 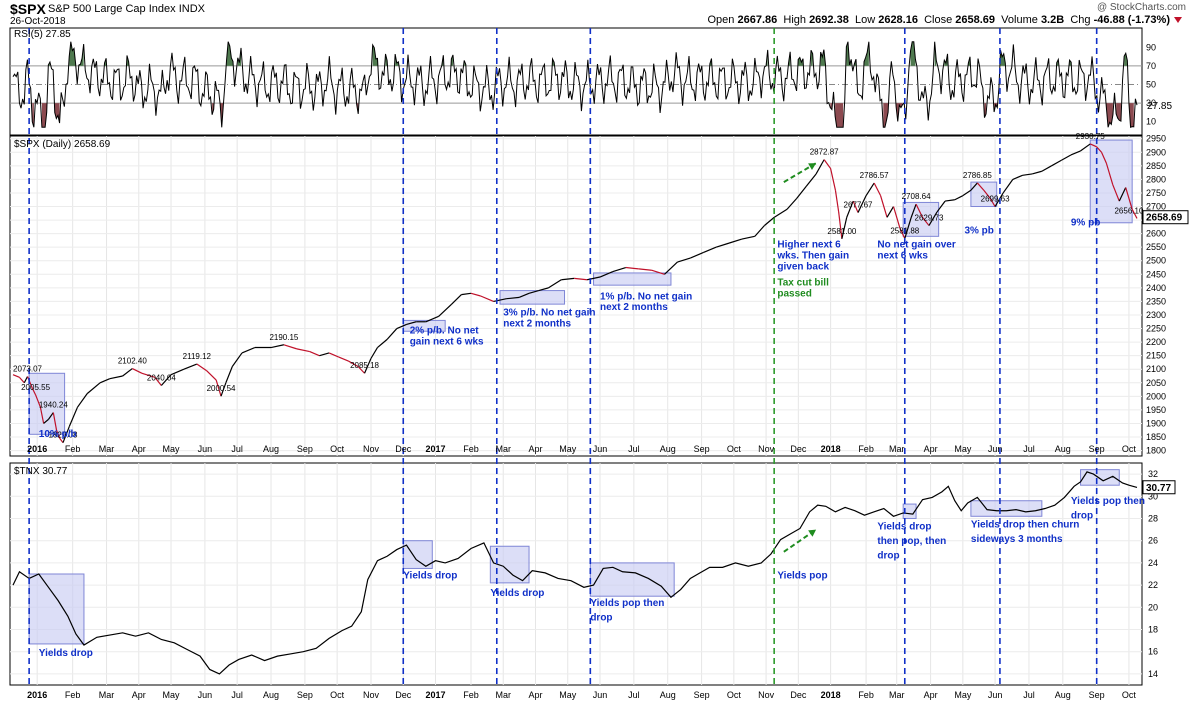 What do you see at coordinates (1029, 695) in the screenshot?
I see `yield-x-tick-label: Jul` at bounding box center [1029, 695].